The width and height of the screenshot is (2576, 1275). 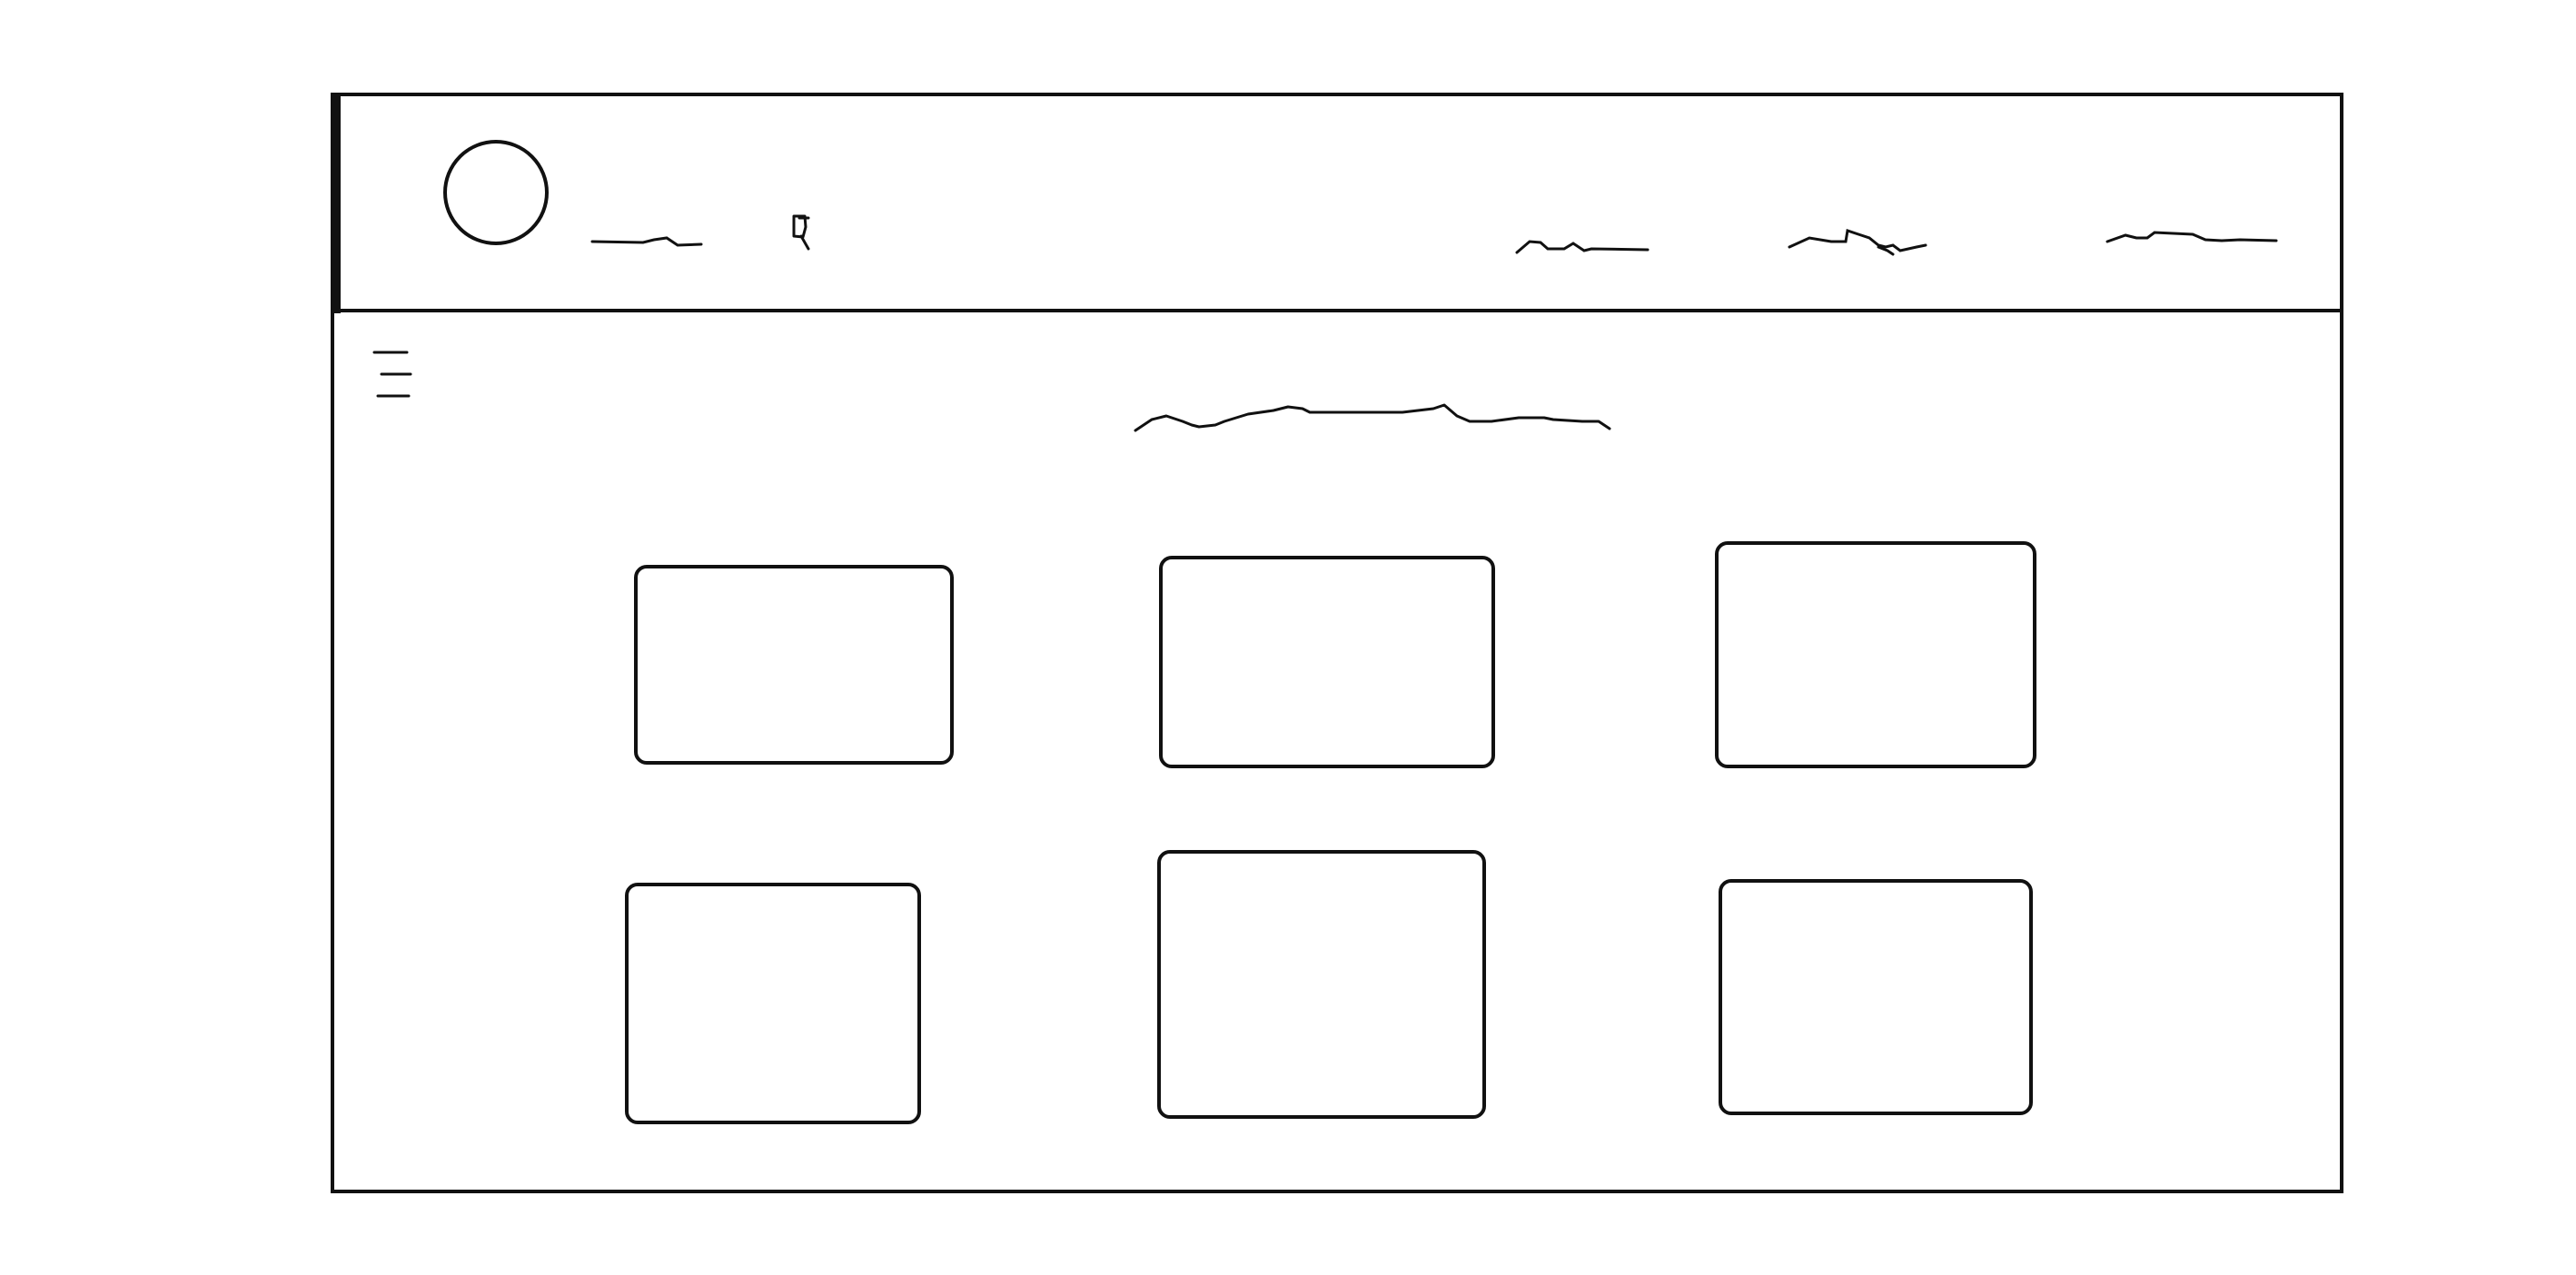 I want to click on brand-scribble, so click(x=646, y=241).